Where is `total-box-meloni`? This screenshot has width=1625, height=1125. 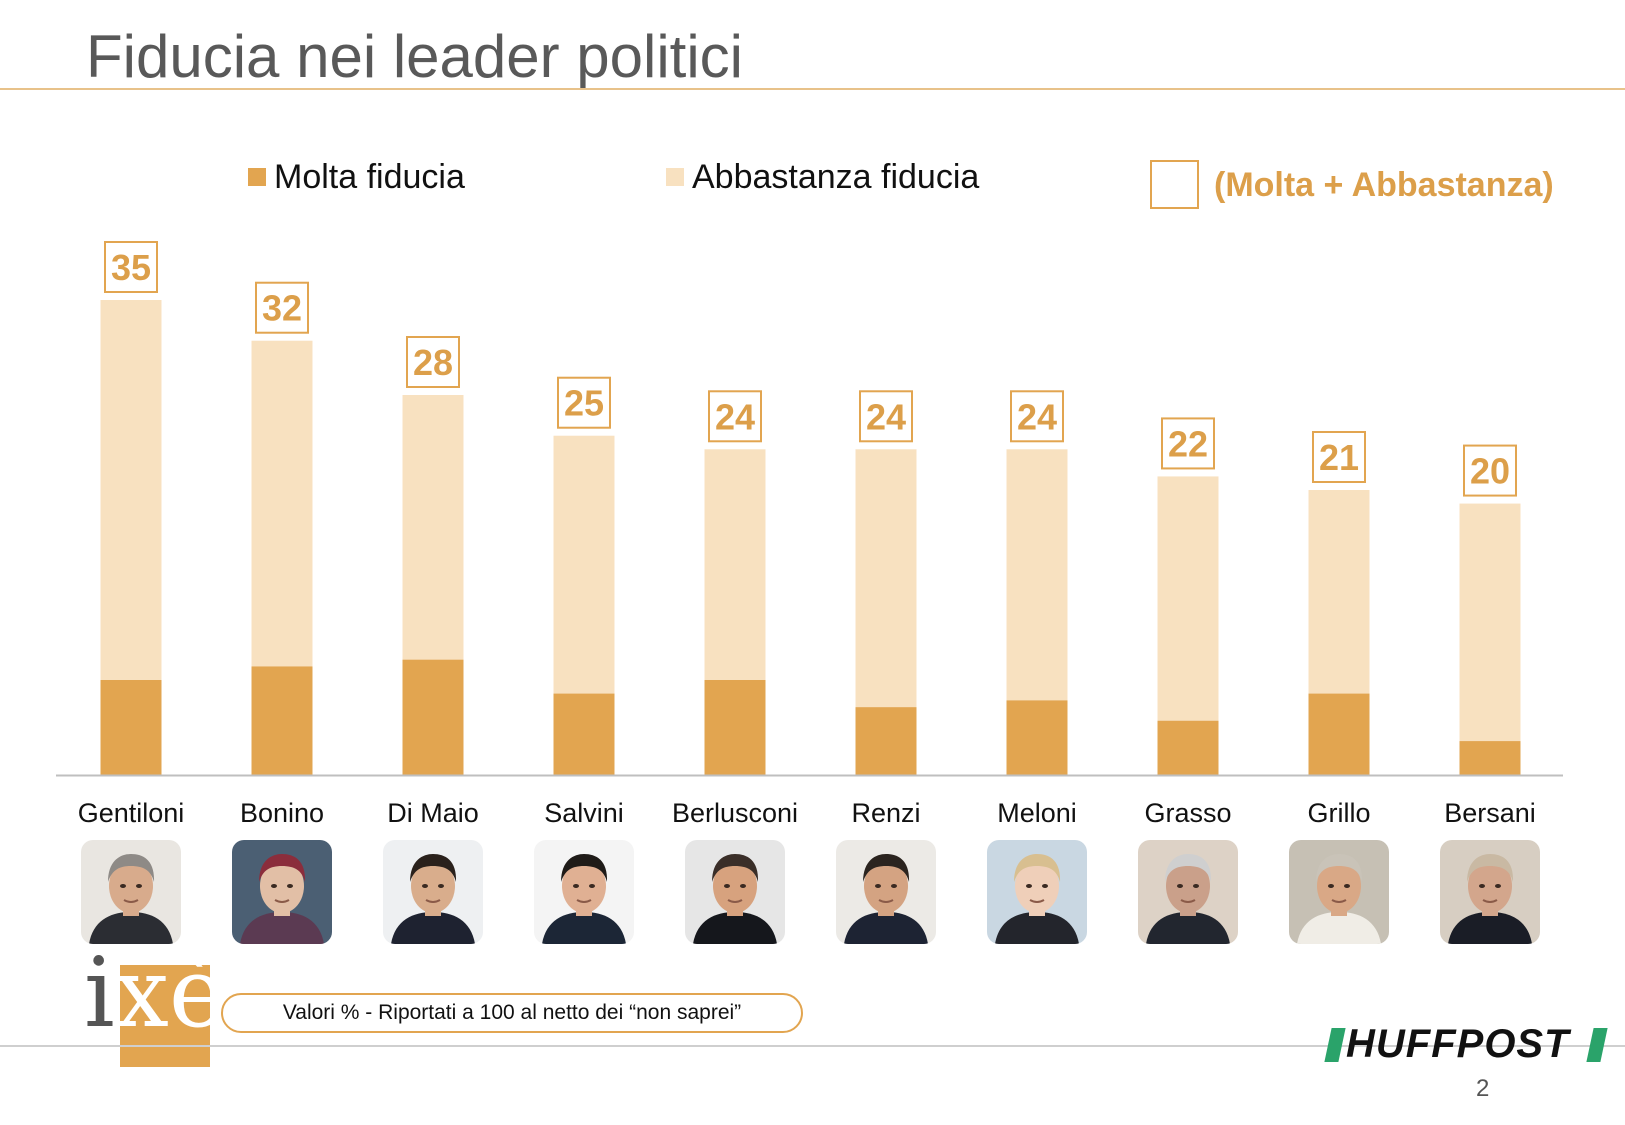 total-box-meloni is located at coordinates (1037, 416).